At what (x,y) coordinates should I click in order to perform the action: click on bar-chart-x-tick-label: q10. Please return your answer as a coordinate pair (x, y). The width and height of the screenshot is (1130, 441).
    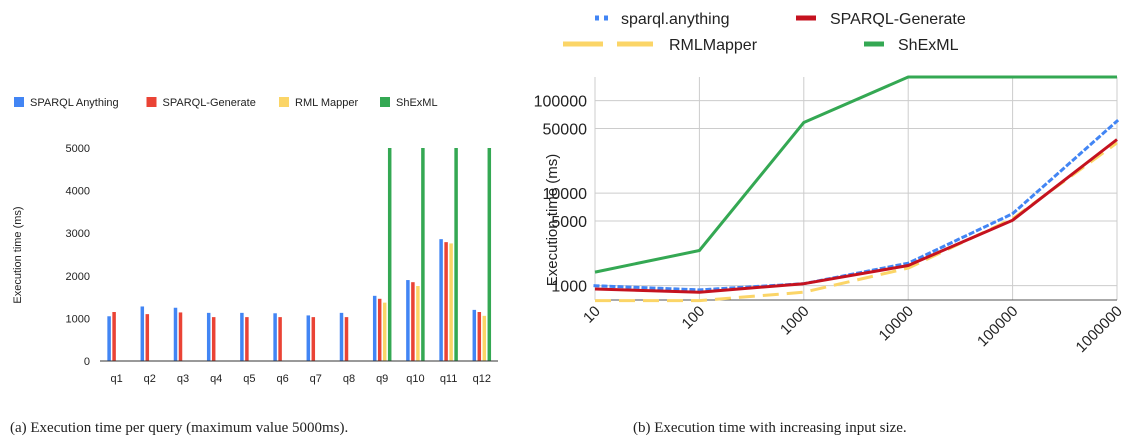
    Looking at the image, I should click on (415, 379).